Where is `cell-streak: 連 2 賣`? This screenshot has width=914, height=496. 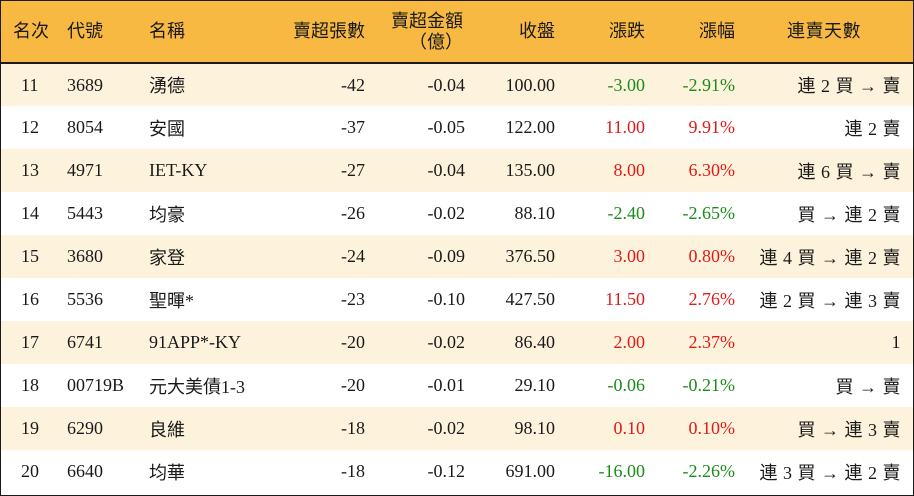
cell-streak: 連 2 賣 is located at coordinates (872, 128).